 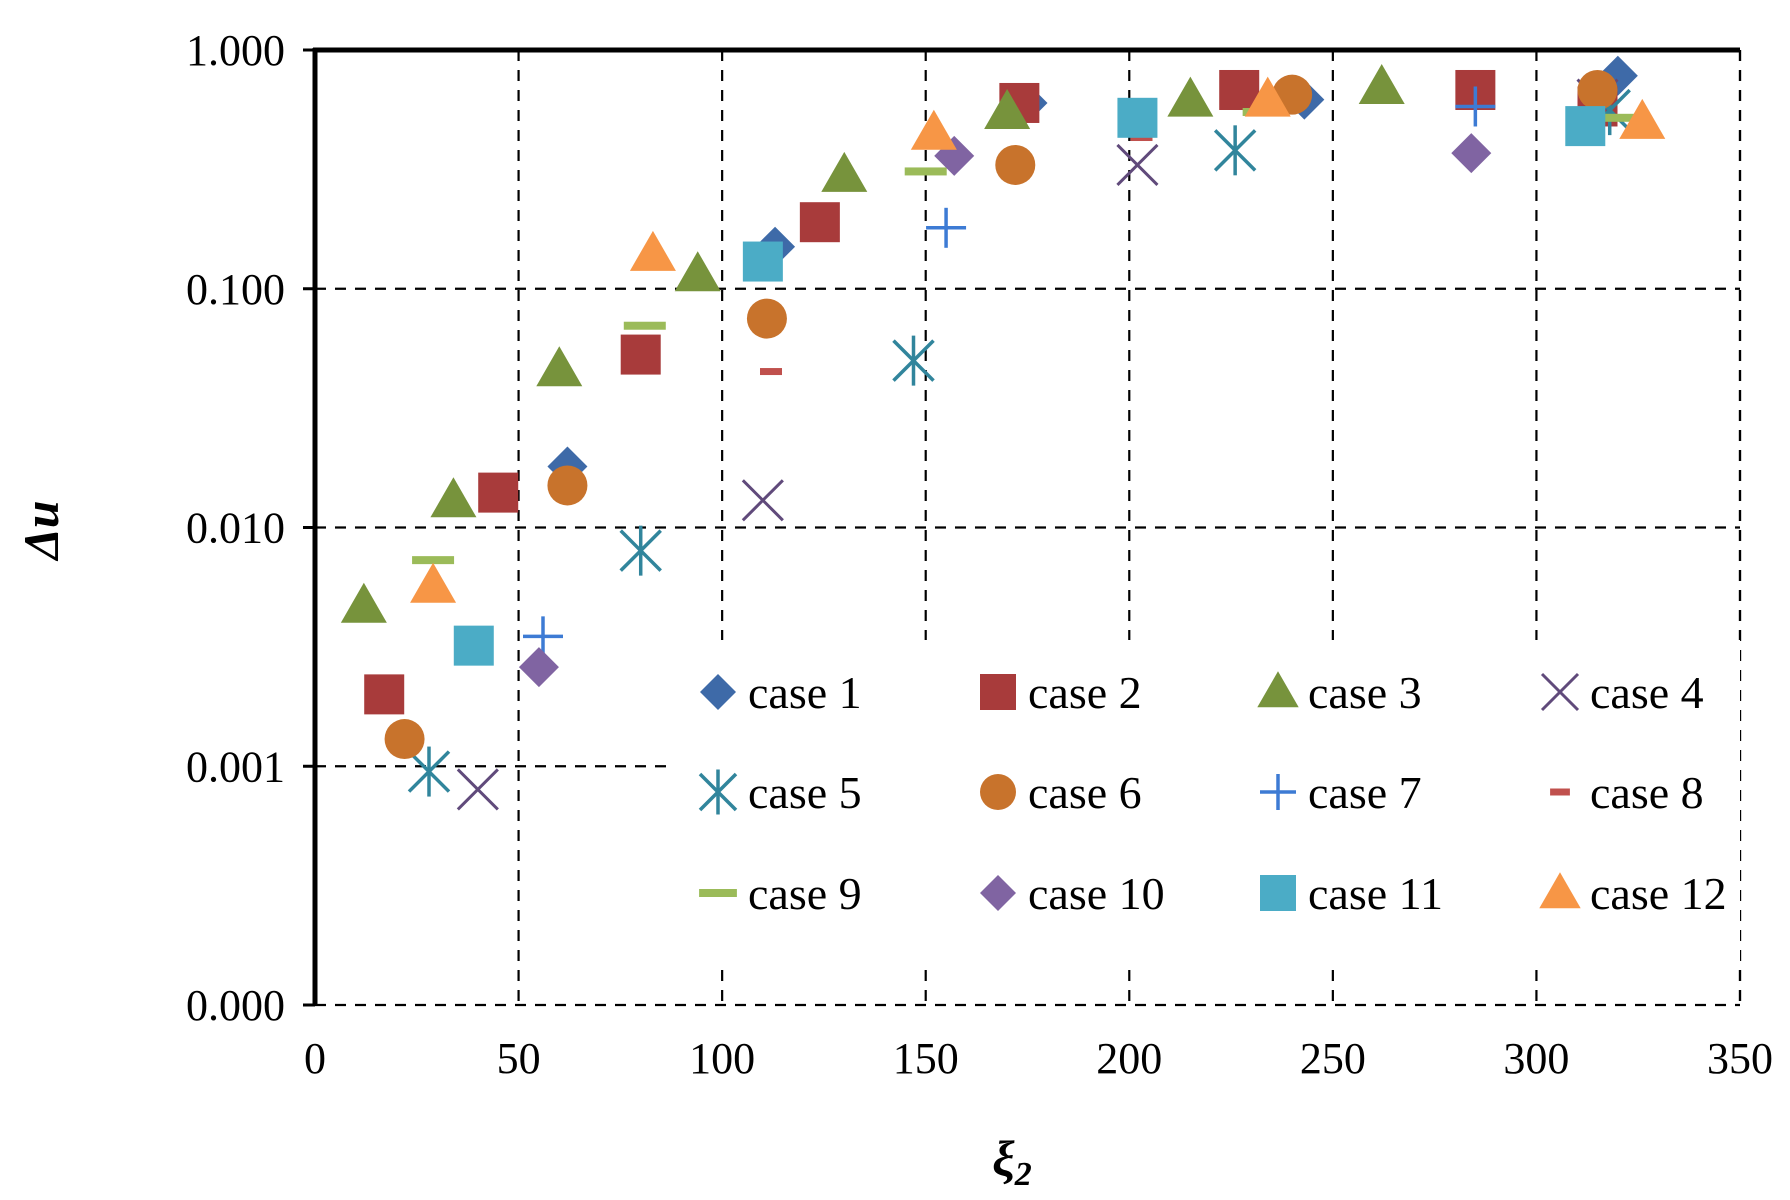 What do you see at coordinates (805, 893) in the screenshot?
I see `legend-label: case 9` at bounding box center [805, 893].